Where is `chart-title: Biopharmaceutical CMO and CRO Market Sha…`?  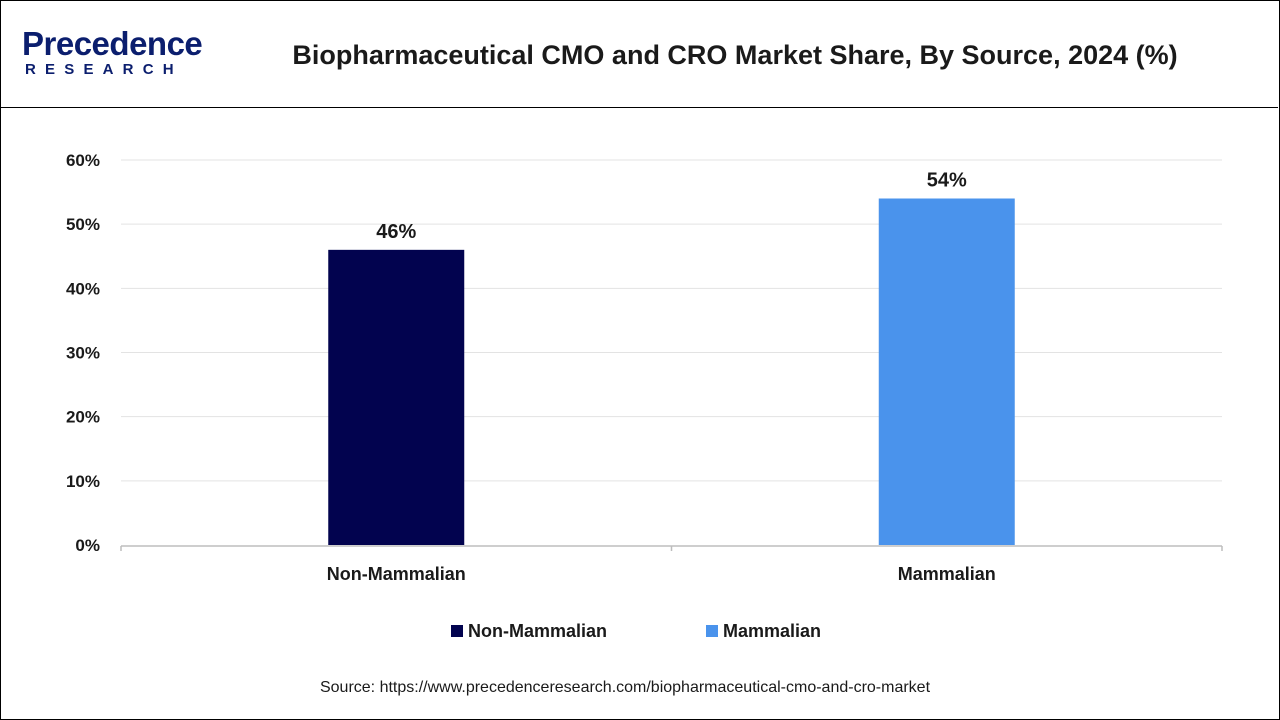
chart-title: Biopharmaceutical CMO and CRO Market Sha… is located at coordinates (735, 55).